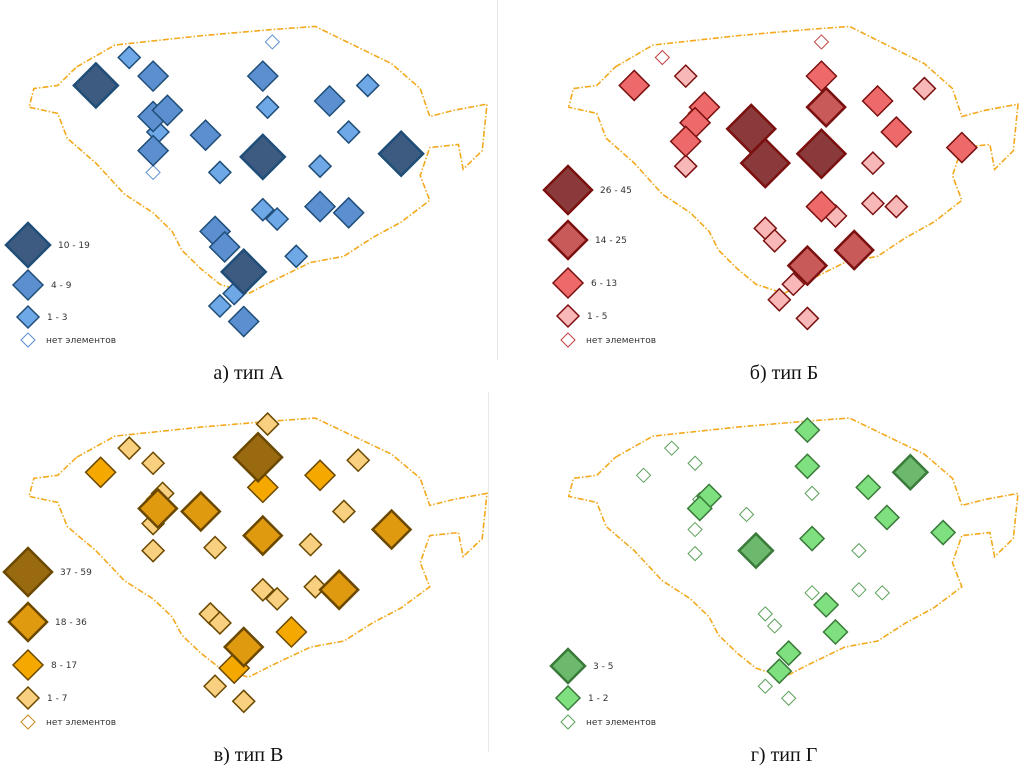 This screenshot has width=1028, height=776. What do you see at coordinates (74, 246) in the screenshot?
I see `legend-label: 10 - 19` at bounding box center [74, 246].